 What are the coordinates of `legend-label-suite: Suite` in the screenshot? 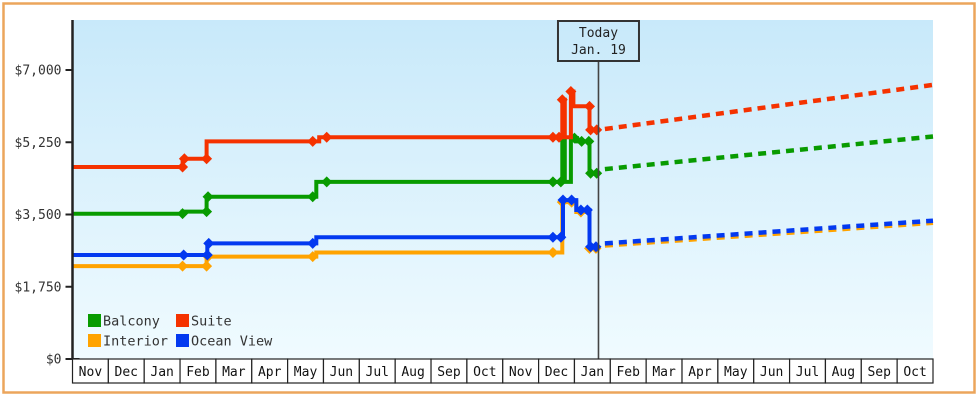 It's located at (211, 322).